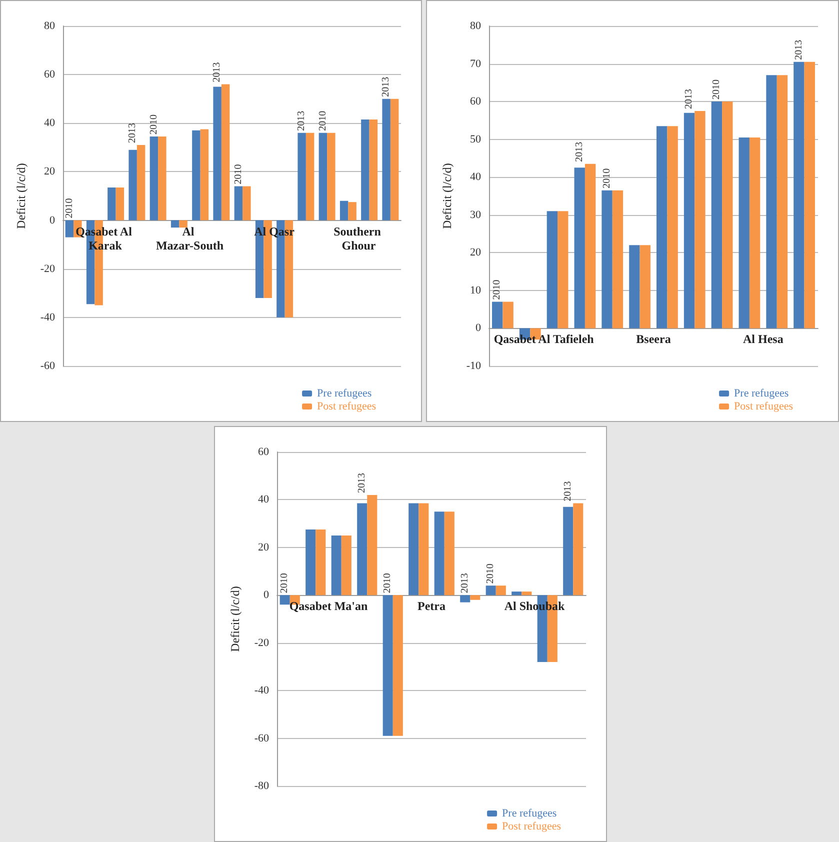 The height and width of the screenshot is (842, 839). I want to click on y-tick-label: 30, so click(476, 214).